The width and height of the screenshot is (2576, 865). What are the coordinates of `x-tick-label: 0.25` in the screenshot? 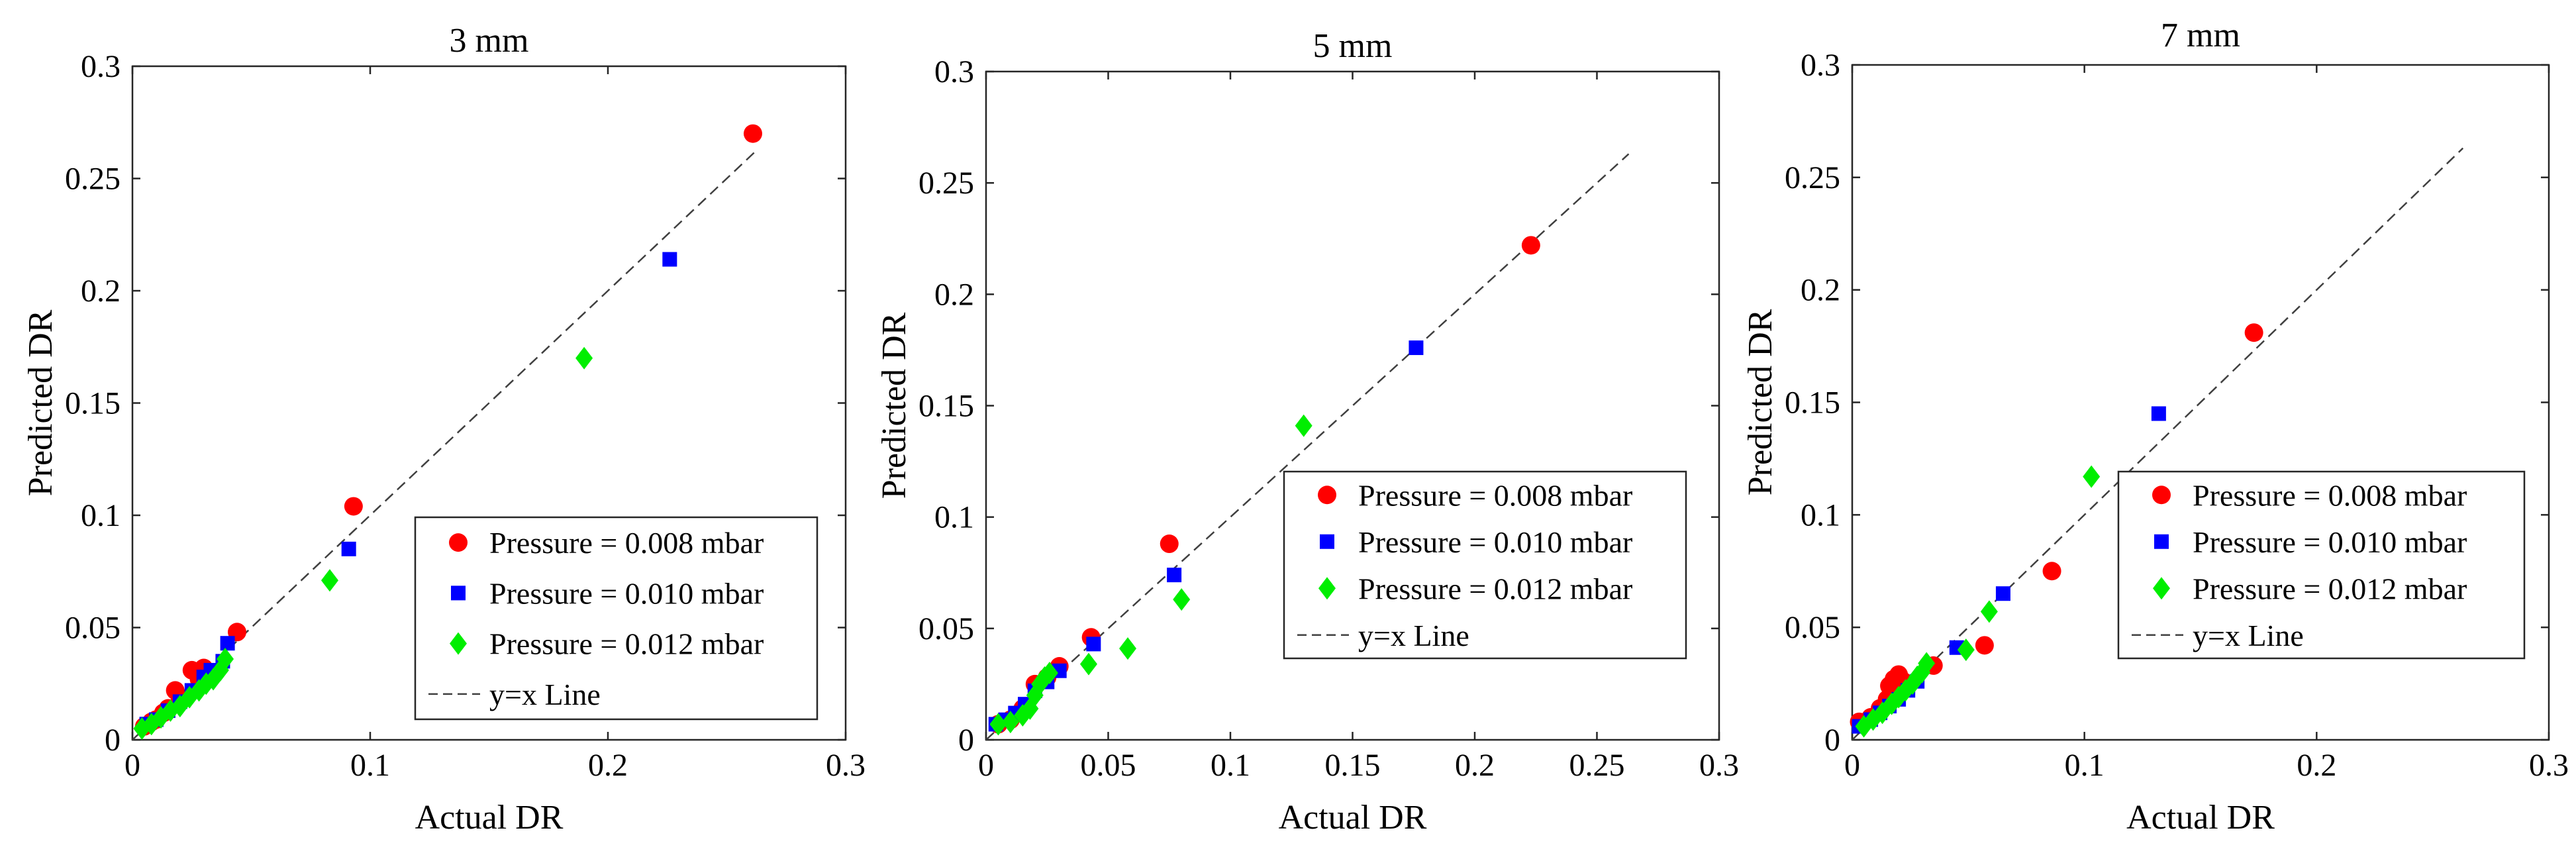 It's located at (1597, 766).